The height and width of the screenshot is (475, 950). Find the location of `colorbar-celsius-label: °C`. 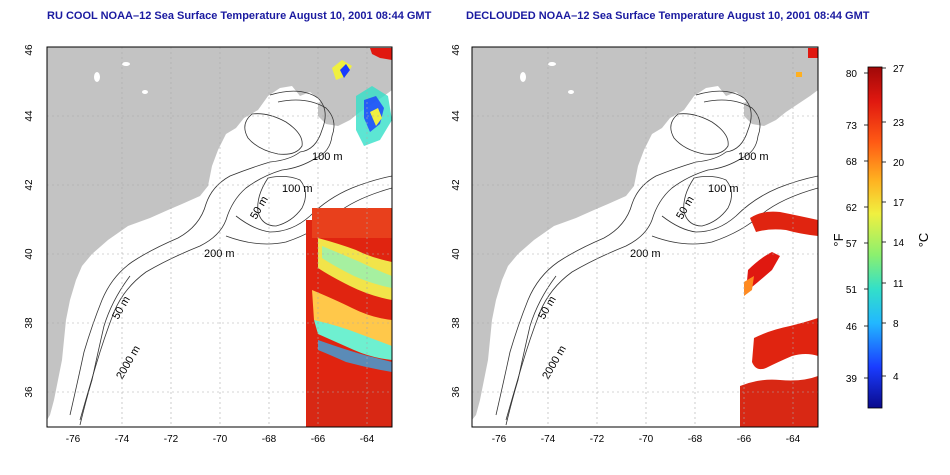

colorbar-celsius-label: °C is located at coordinates (923, 240).